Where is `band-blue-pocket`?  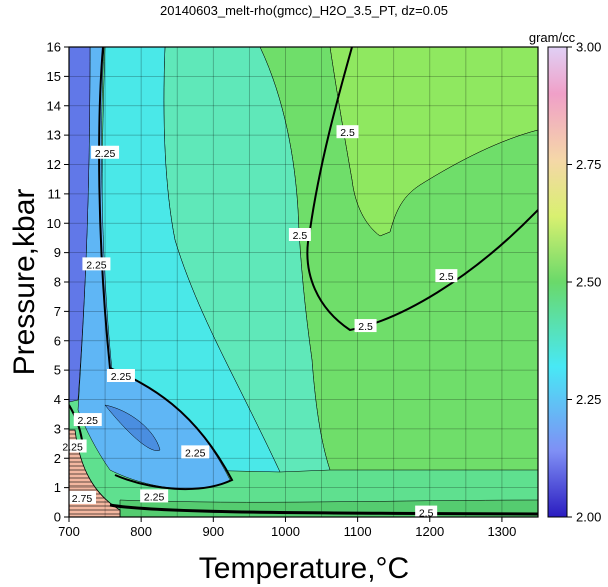 band-blue-pocket is located at coordinates (132, 427).